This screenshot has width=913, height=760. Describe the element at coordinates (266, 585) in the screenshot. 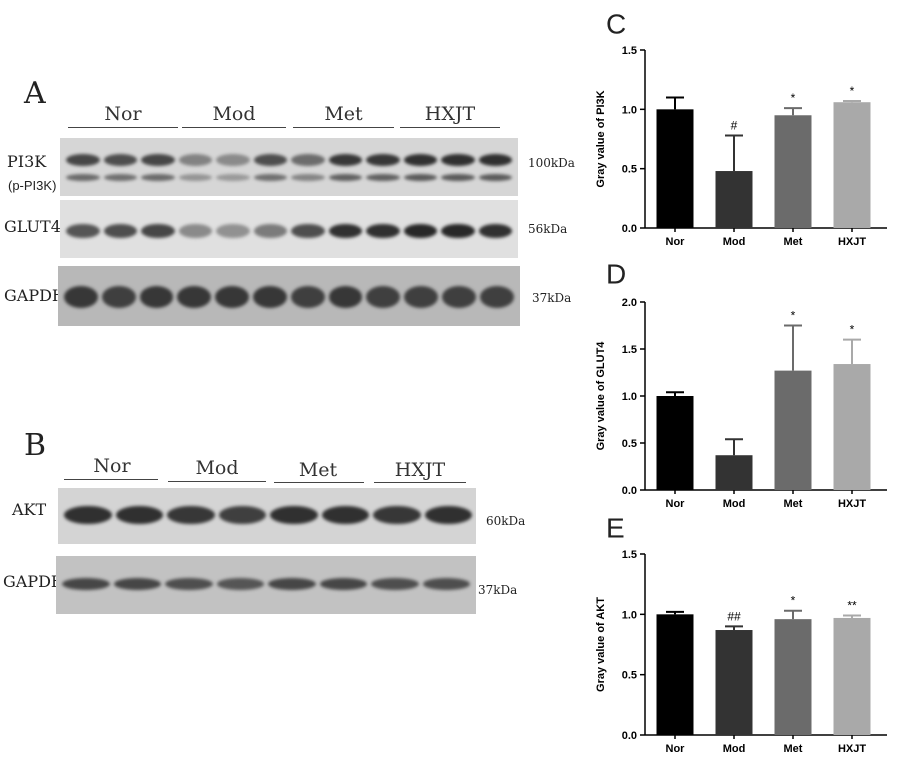

I see `western-blot-gapdh` at that location.